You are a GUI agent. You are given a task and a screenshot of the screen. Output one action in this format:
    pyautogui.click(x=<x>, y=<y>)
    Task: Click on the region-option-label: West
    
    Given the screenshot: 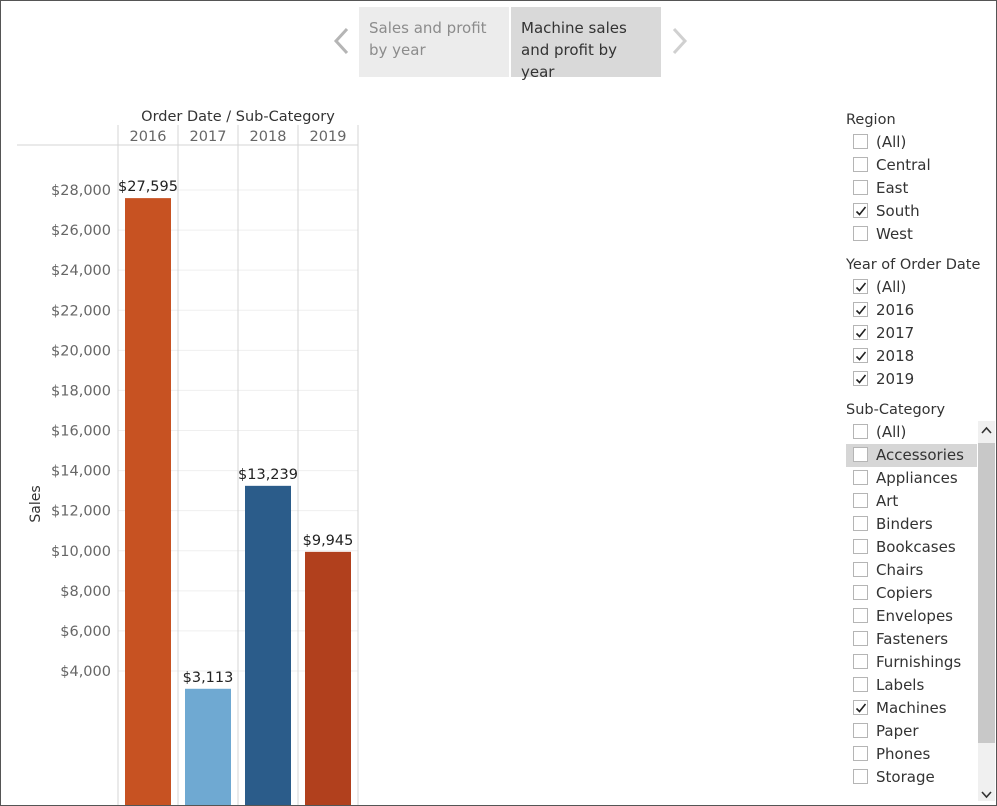 What is the action you would take?
    pyautogui.click(x=894, y=234)
    